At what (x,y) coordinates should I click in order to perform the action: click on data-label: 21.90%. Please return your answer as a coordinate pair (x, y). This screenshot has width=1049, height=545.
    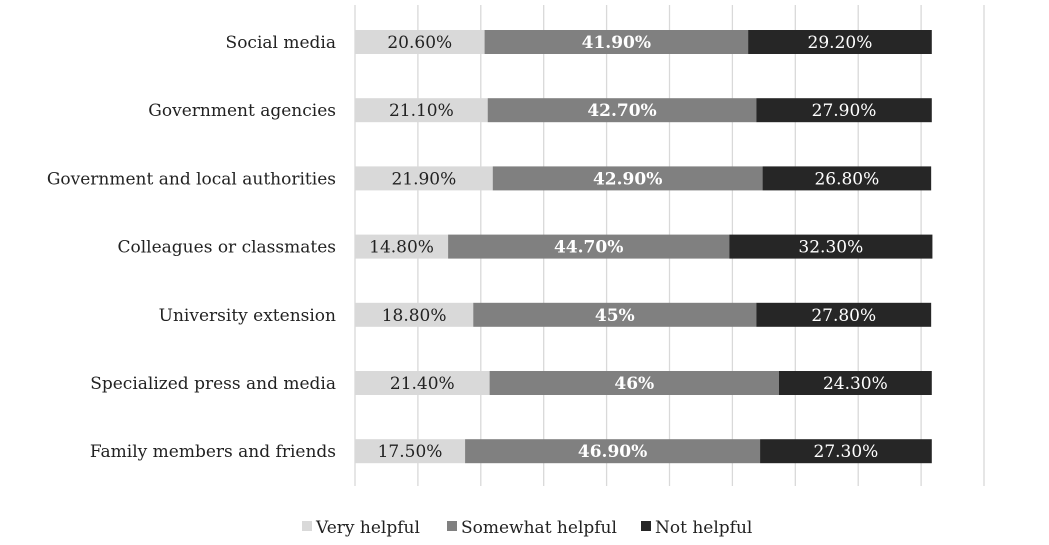
    Looking at the image, I should click on (423, 179).